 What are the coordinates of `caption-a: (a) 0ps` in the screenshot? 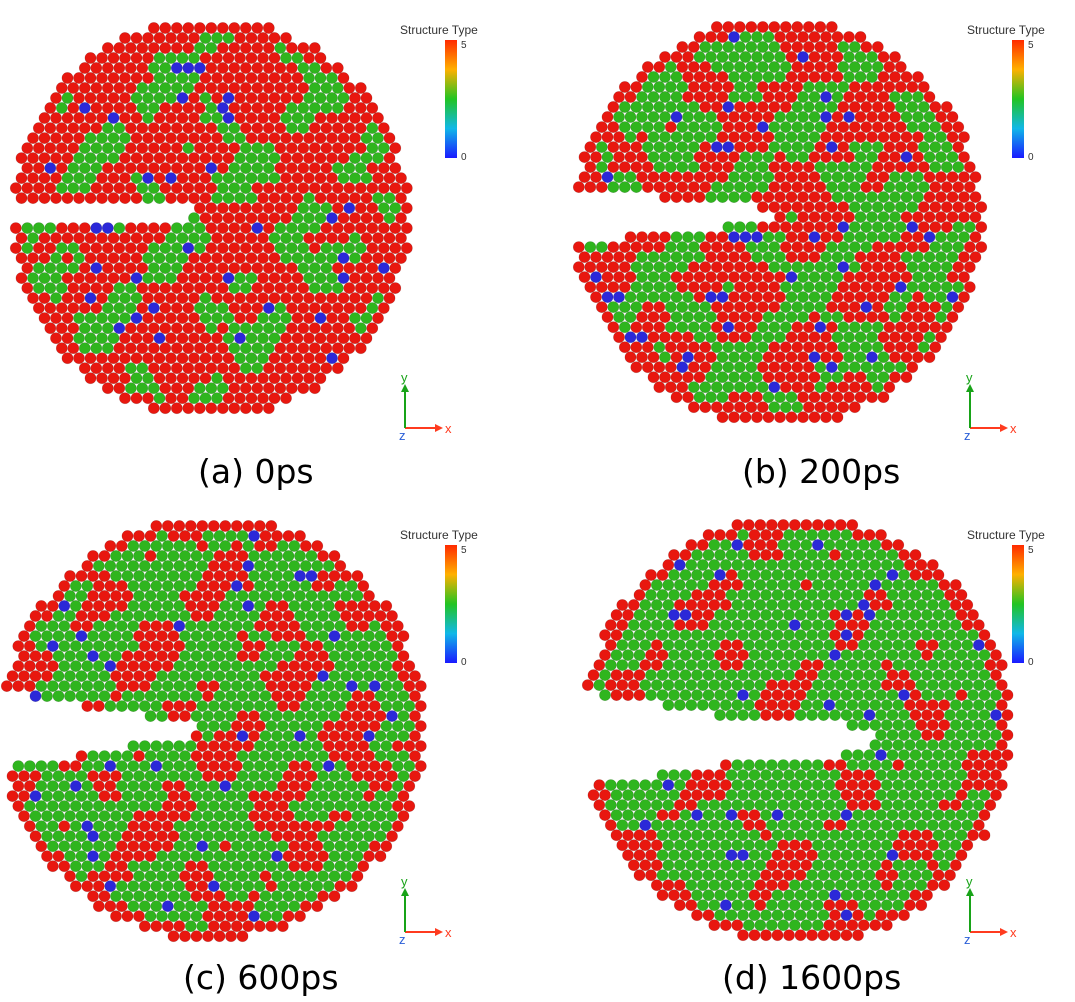 It's located at (256, 471).